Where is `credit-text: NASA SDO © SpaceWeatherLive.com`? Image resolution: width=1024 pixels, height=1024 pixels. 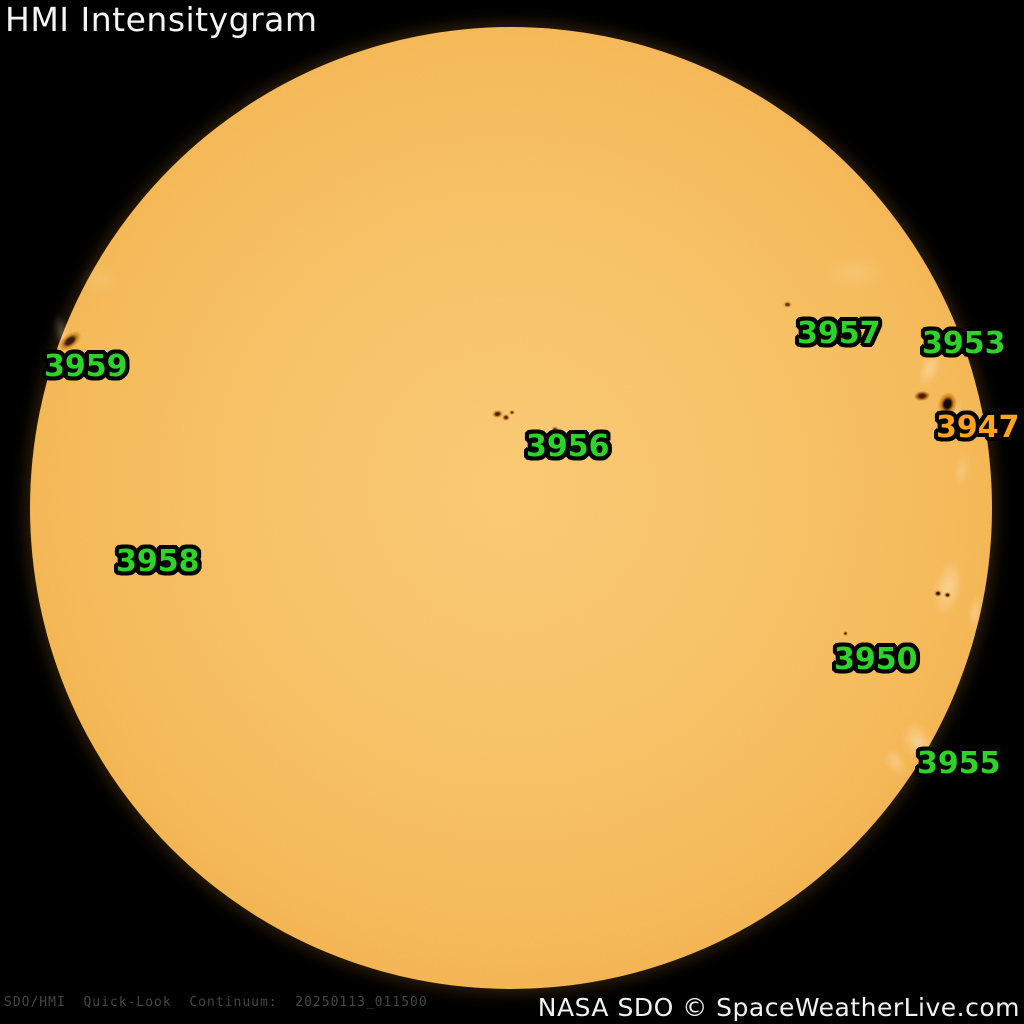 credit-text: NASA SDO © SpaceWeatherLive.com is located at coordinates (778, 1007).